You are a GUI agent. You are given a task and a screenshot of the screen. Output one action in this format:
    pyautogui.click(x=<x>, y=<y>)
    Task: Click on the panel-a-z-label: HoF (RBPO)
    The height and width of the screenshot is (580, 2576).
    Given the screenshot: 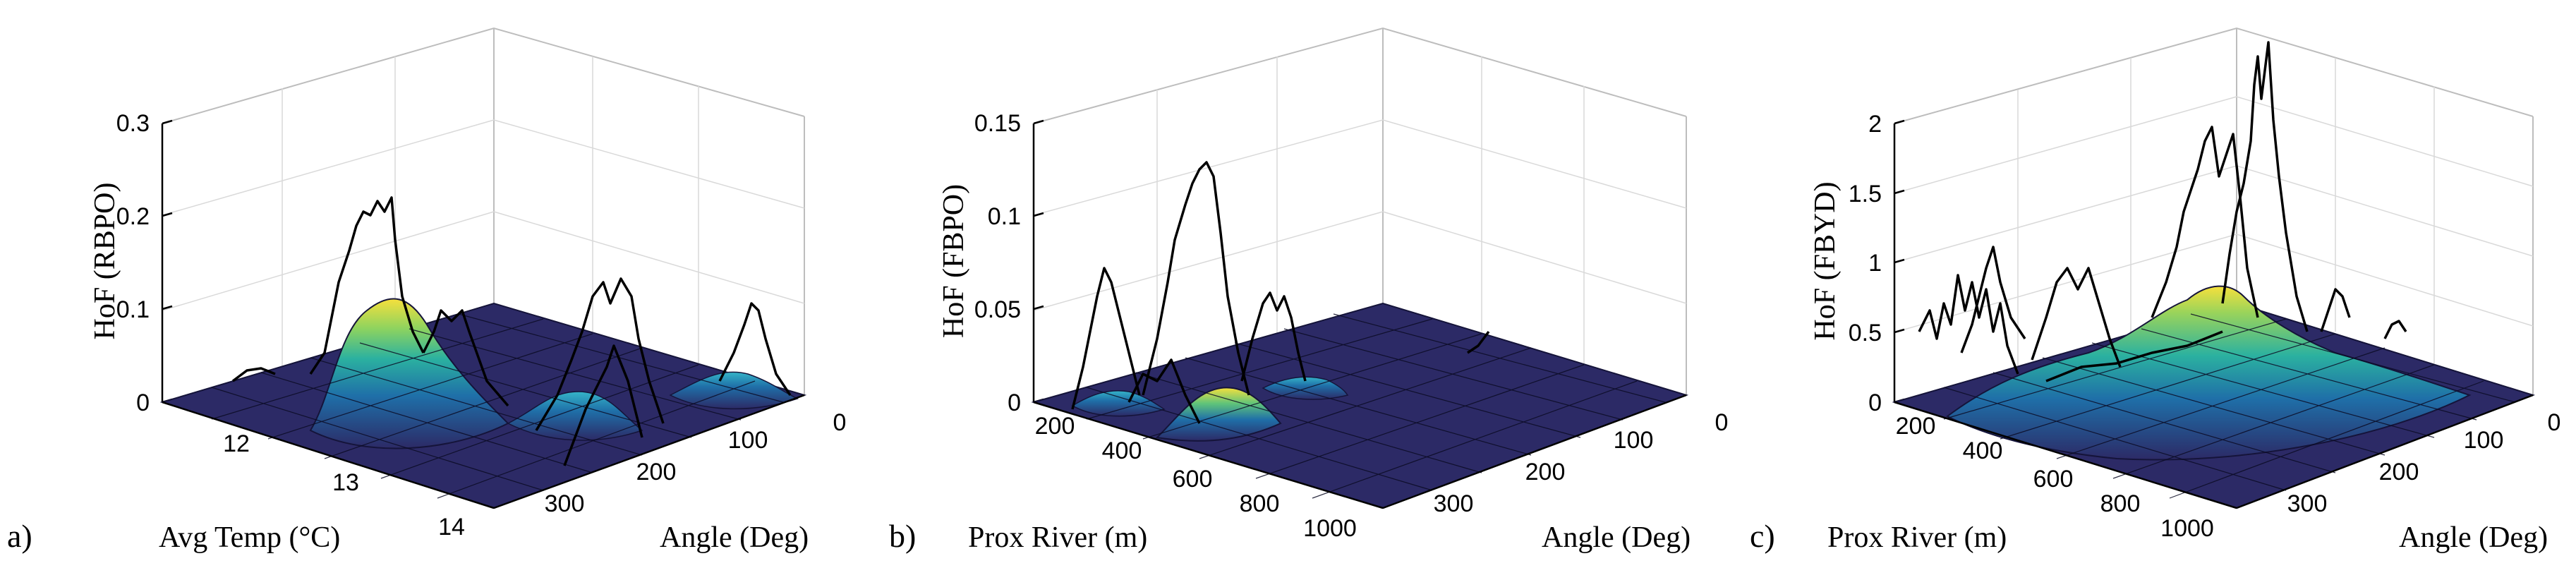 What is the action you would take?
    pyautogui.click(x=105, y=261)
    